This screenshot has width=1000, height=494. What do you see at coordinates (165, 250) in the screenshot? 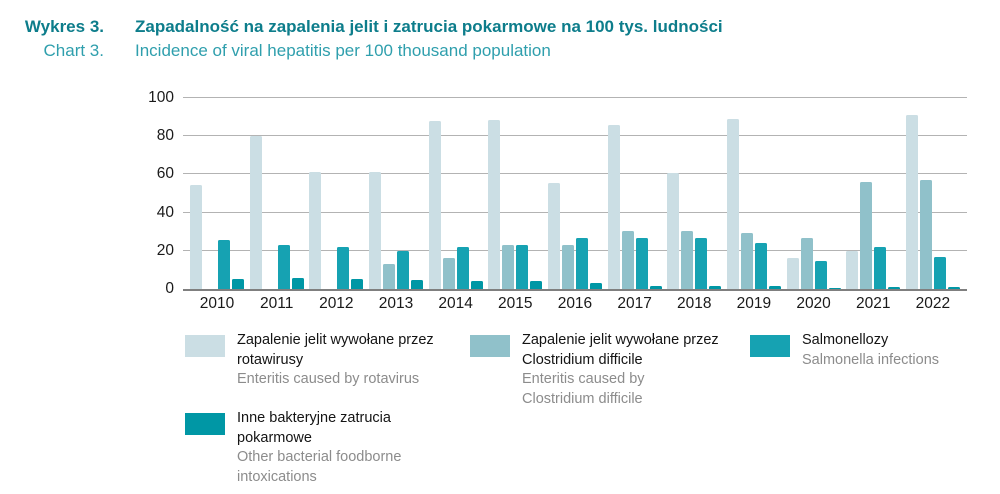
I see `y-axis-tick-label: 20` at bounding box center [165, 250].